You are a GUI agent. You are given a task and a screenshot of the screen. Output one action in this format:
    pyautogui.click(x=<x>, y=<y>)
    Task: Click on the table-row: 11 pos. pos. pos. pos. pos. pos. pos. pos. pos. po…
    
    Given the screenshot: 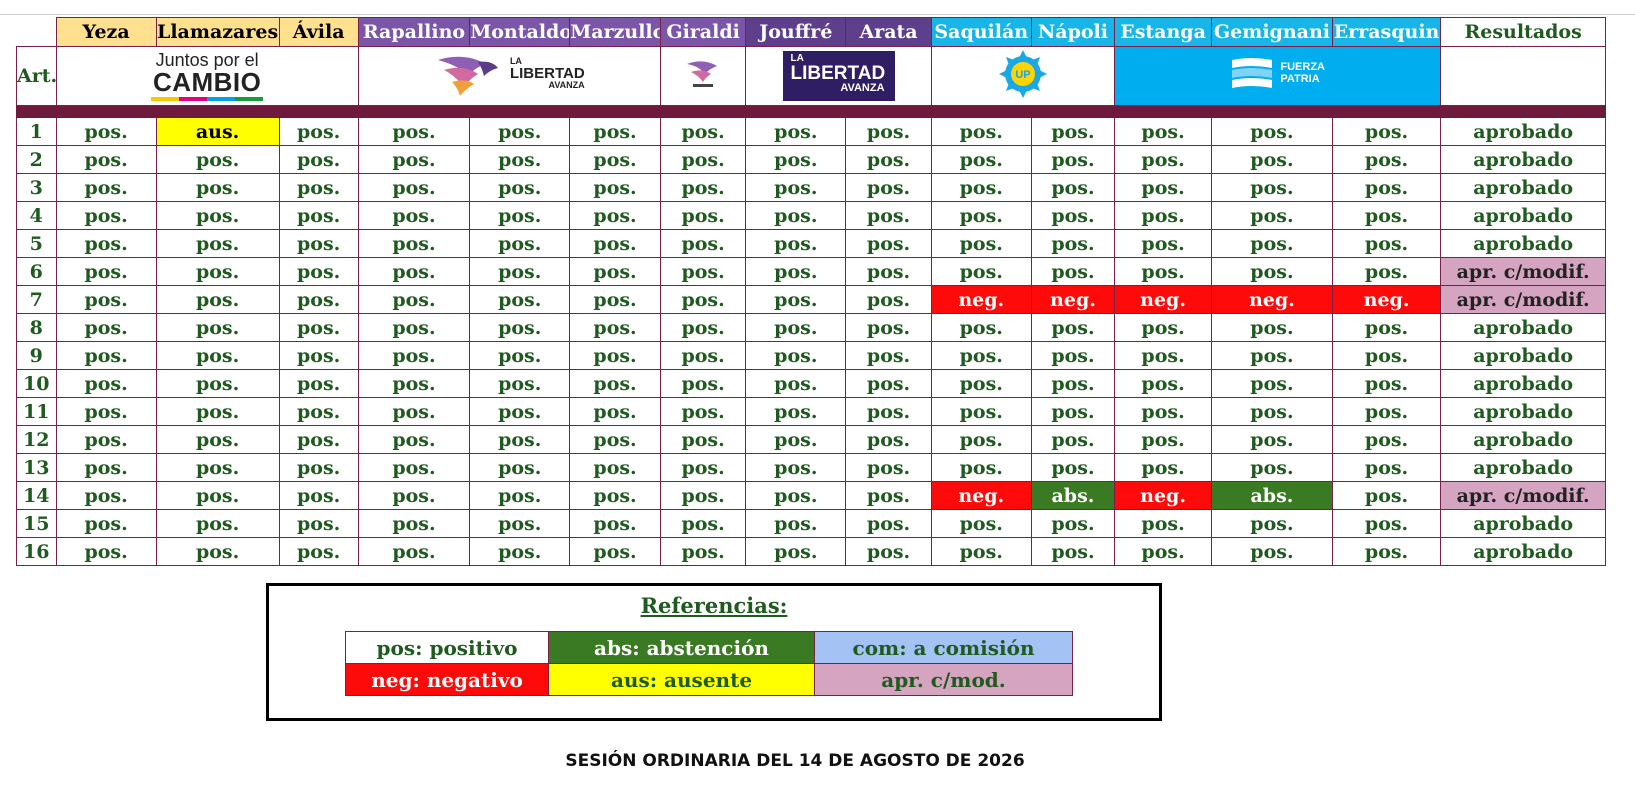 What is the action you would take?
    pyautogui.click(x=811, y=411)
    